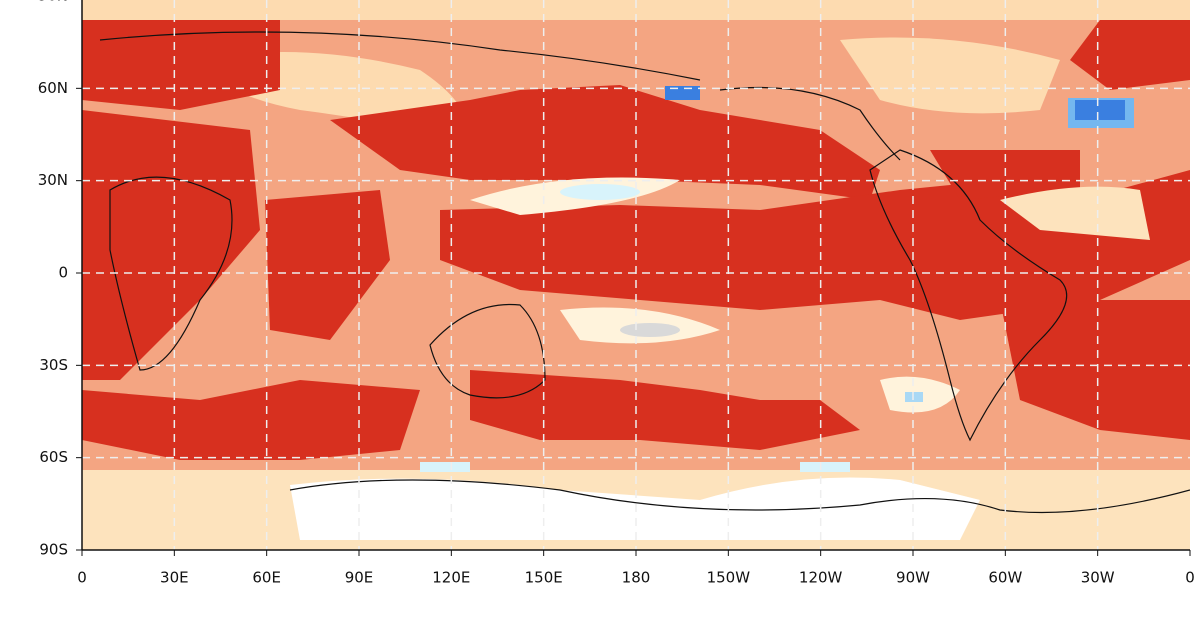 The width and height of the screenshot is (1200, 634). I want to click on x-tick-label: 60E, so click(266, 578).